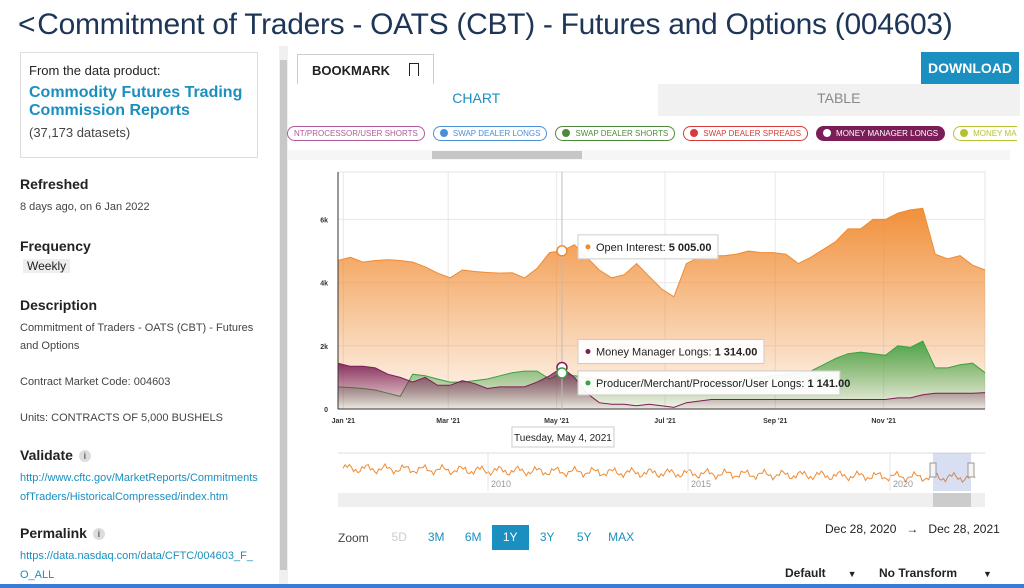 The image size is (1024, 588). Describe the element at coordinates (702, 384) in the screenshot. I see `tooltip-label: Producer/Merchant/Processor/User Longs:` at that location.